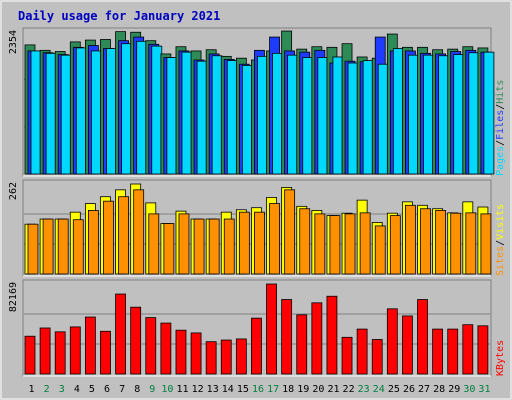 This screenshot has width=512, height=400. I want to click on volume-legend: KBytes, so click(500, 358).